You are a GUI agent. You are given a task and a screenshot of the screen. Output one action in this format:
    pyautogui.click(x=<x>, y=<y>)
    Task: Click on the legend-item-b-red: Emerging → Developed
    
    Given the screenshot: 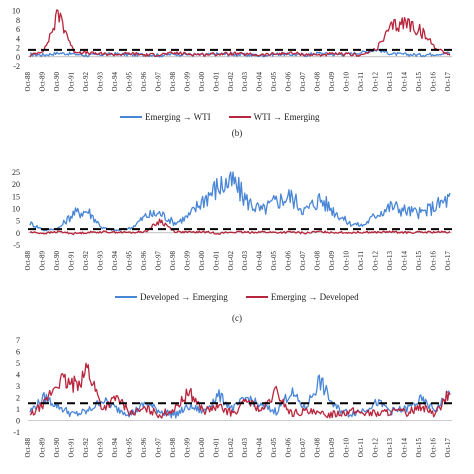 What is the action you would take?
    pyautogui.click(x=302, y=297)
    